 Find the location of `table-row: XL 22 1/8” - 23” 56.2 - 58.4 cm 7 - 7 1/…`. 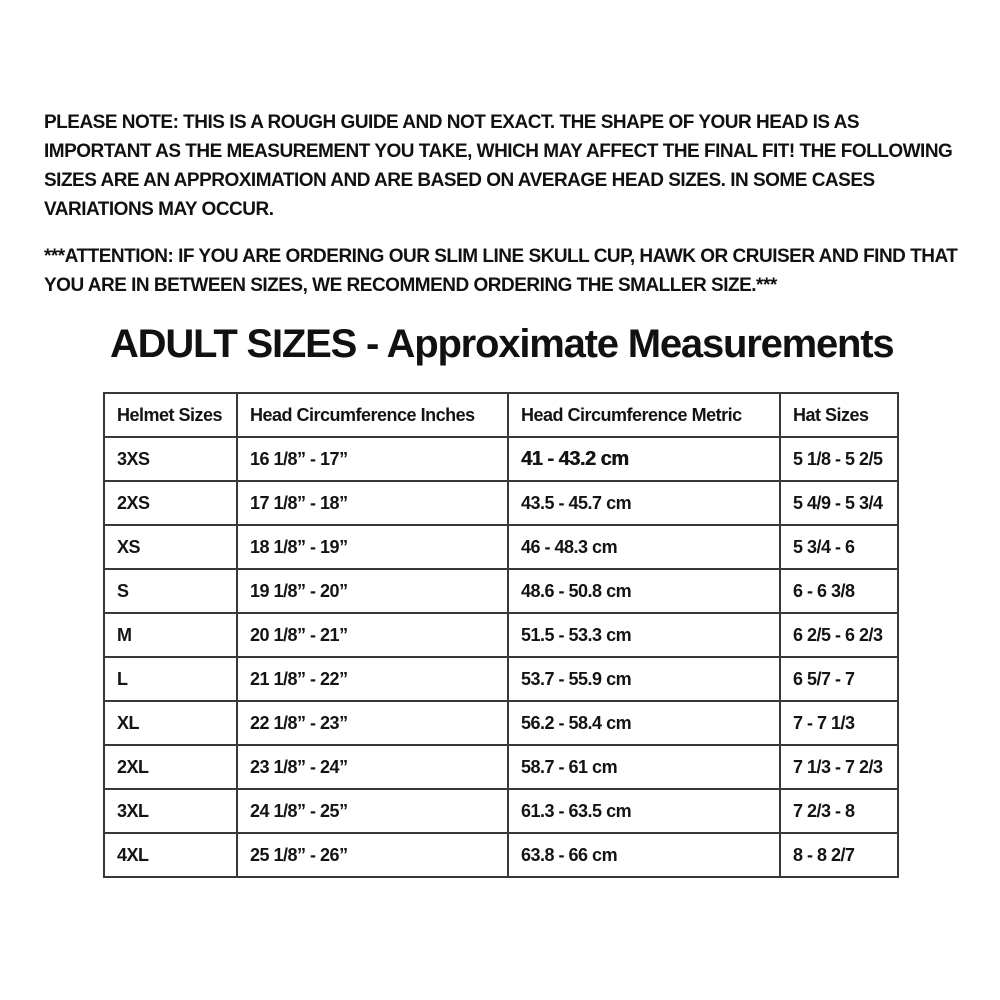

table-row: XL 22 1/8” - 23” 56.2 - 58.4 cm 7 - 7 1/… is located at coordinates (501, 723).